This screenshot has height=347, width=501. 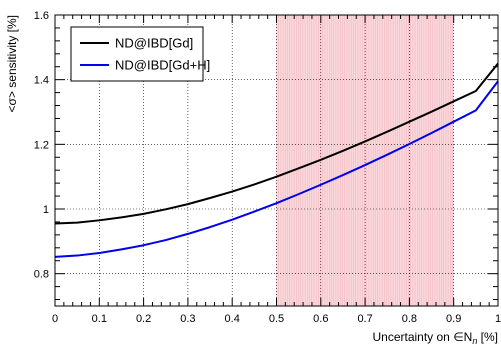 I want to click on y-tick-label: 1, so click(x=46, y=210).